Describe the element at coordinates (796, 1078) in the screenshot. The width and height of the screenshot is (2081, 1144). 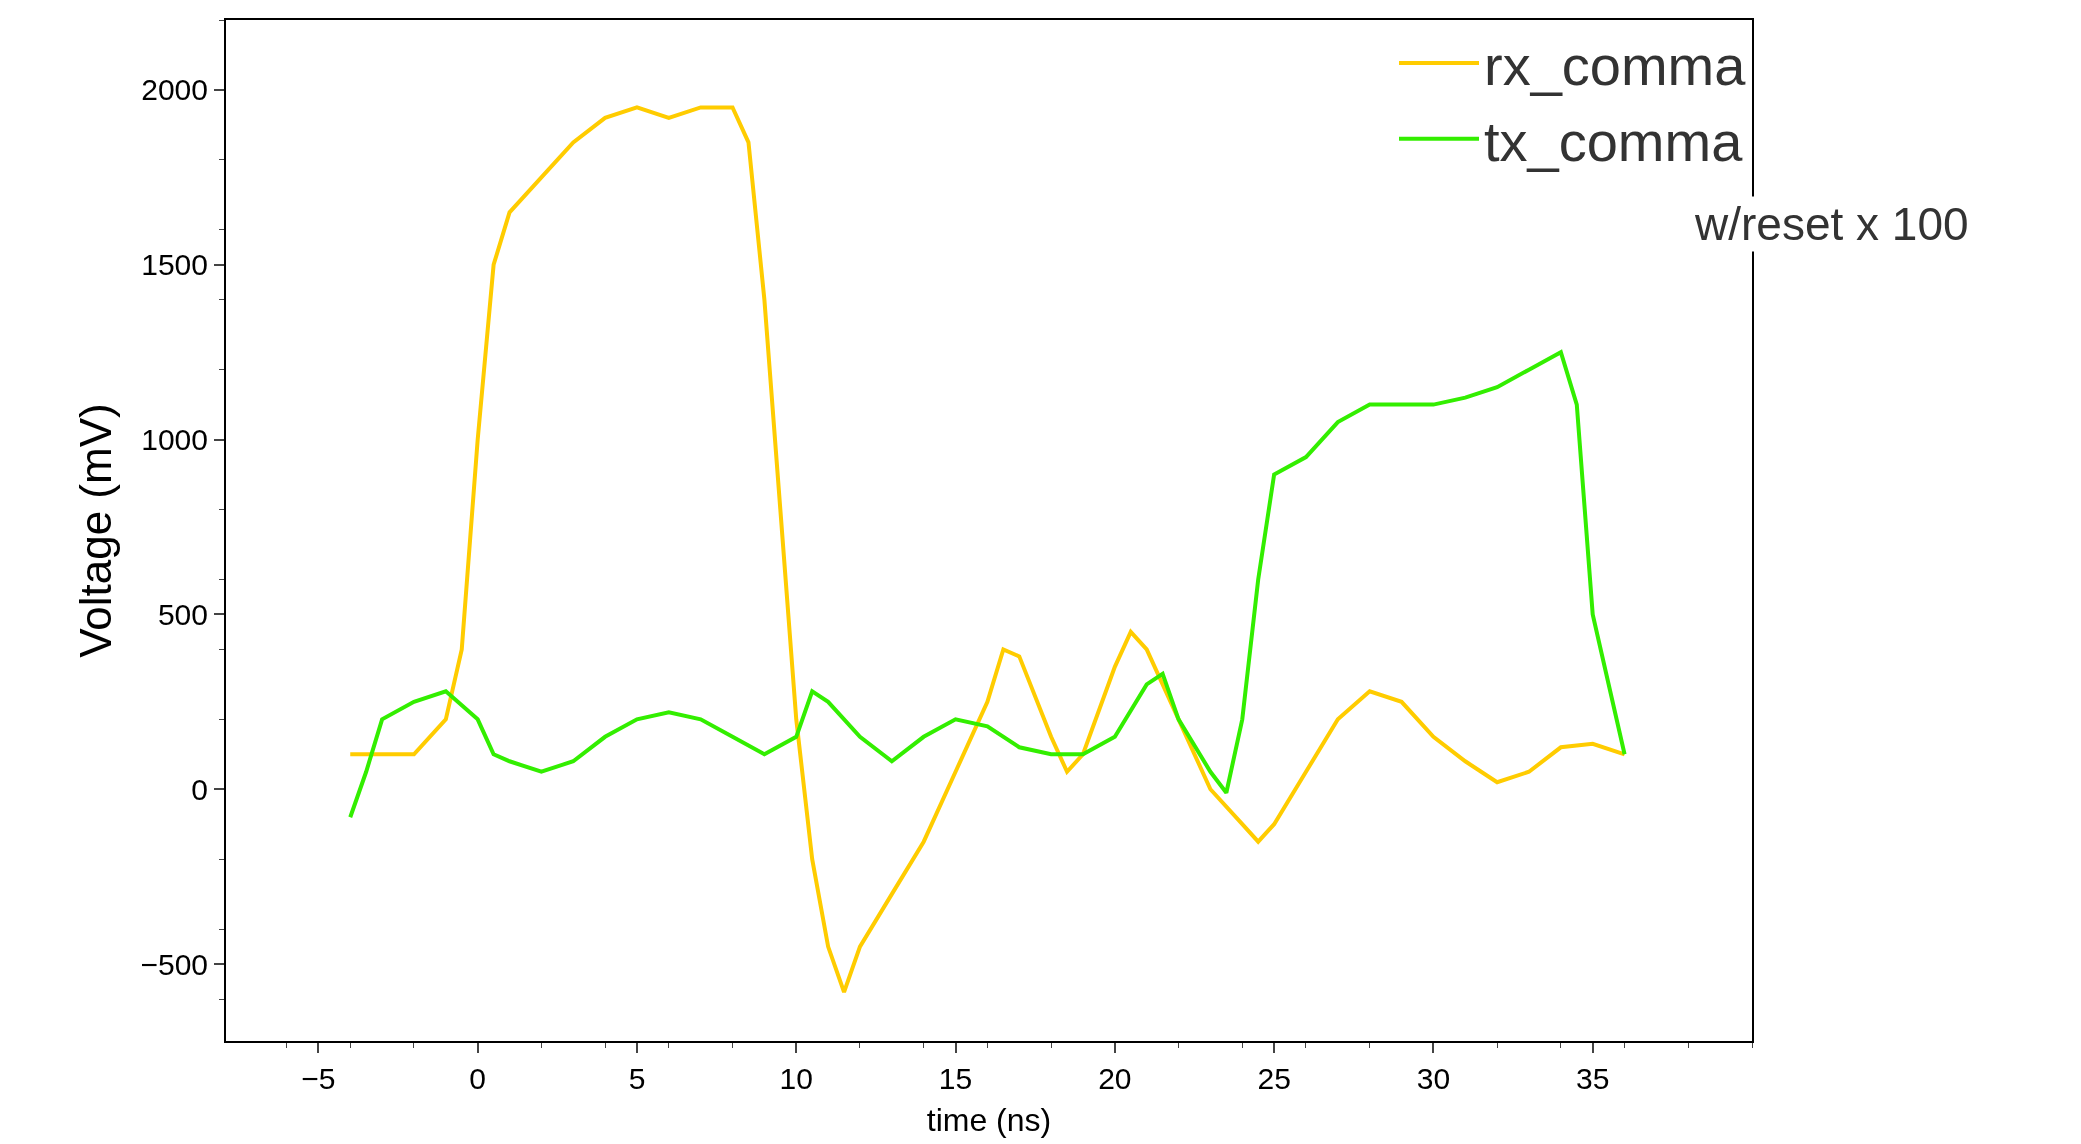
I see `x-tick-label: 10` at that location.